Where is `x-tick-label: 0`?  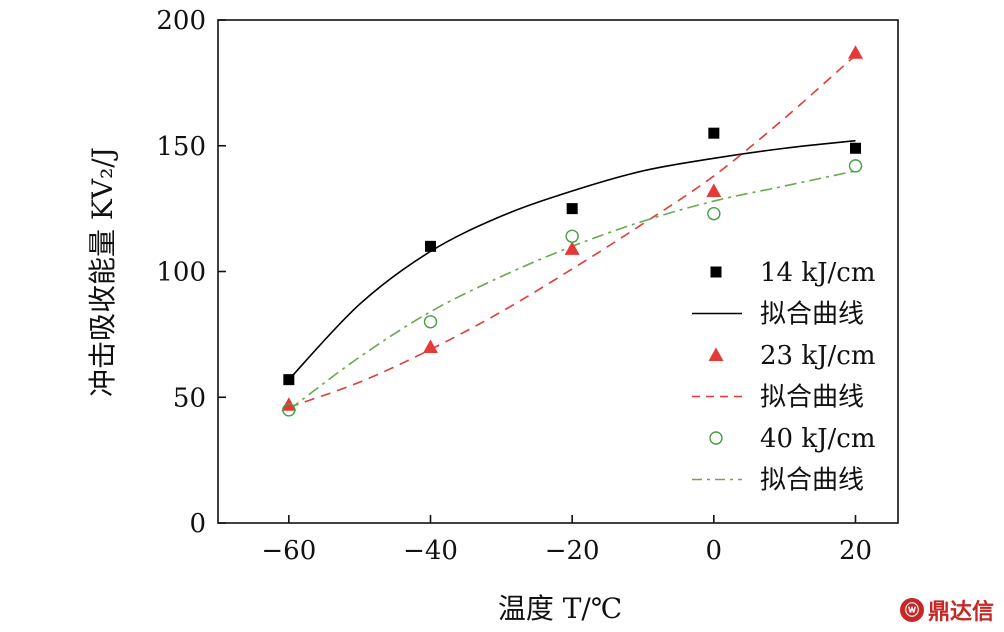 x-tick-label: 0 is located at coordinates (714, 551).